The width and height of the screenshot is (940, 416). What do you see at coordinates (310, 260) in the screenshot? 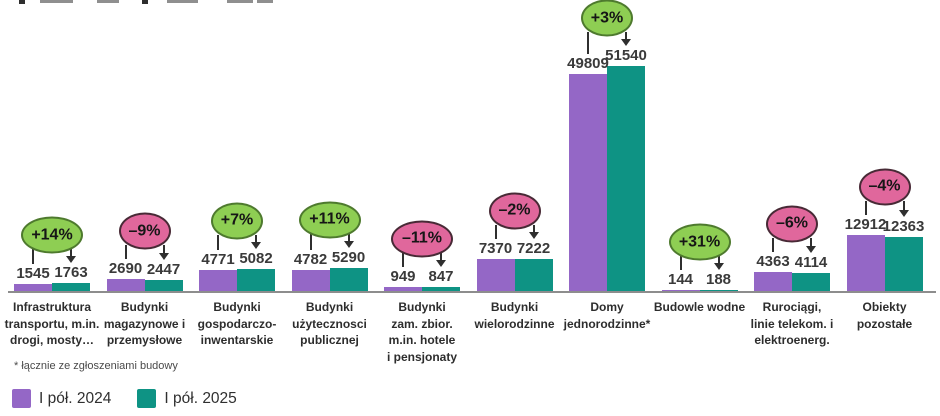
I see `value-label-2024: 4782` at bounding box center [310, 260].